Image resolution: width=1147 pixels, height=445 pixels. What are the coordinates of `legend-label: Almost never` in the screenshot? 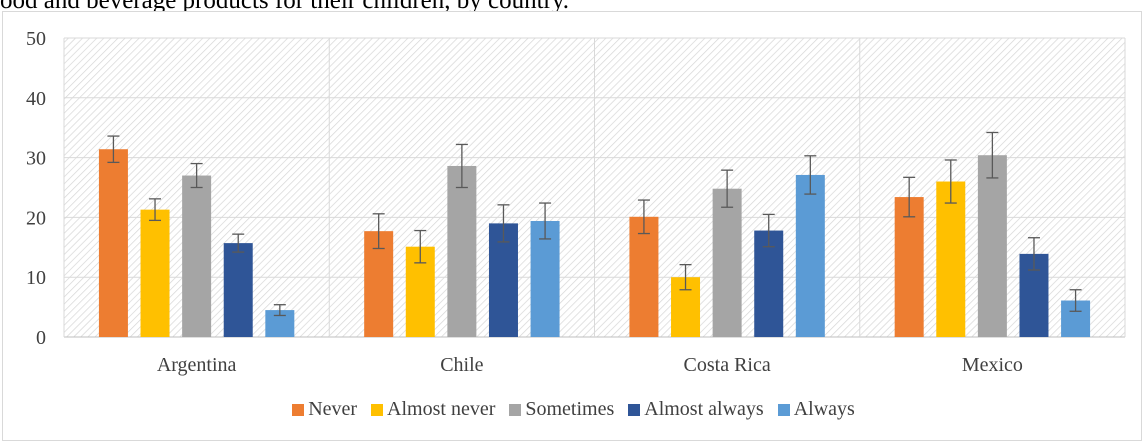 It's located at (441, 409).